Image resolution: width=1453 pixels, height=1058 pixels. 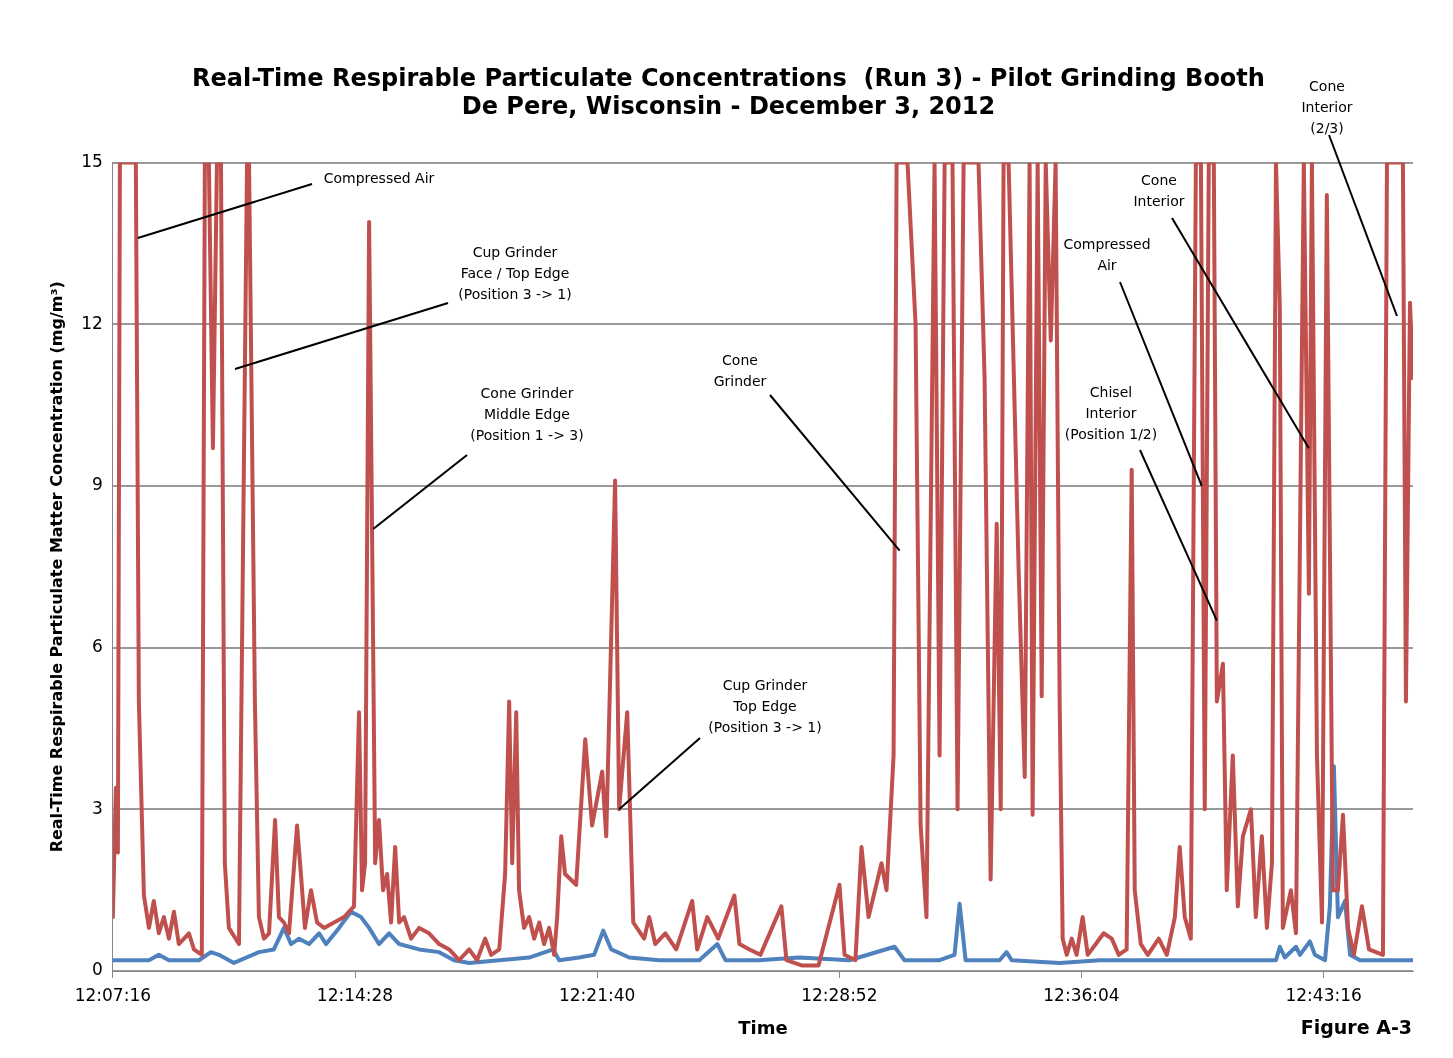 I want to click on y-axis-title: Real-Time Respirable Particulate Matter Concentration (mg/m³), so click(x=56, y=567).